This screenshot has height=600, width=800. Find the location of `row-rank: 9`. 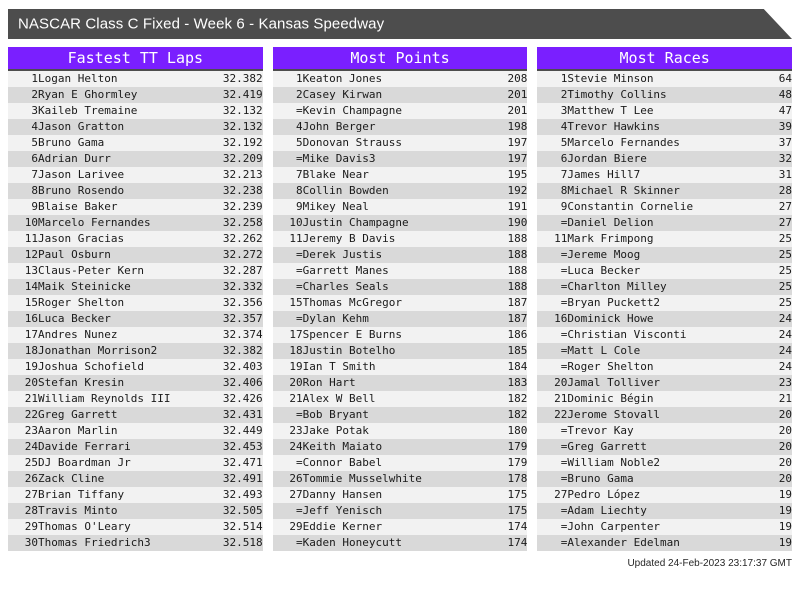

row-rank: 9 is located at coordinates (299, 206).